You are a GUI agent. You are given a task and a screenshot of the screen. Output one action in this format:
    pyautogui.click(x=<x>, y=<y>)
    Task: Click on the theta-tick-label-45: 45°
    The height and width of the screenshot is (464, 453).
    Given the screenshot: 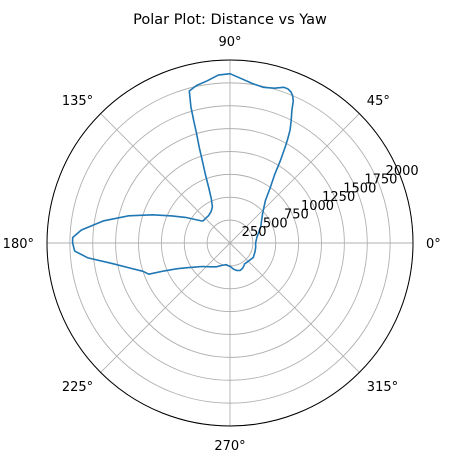 What is the action you would take?
    pyautogui.click(x=378, y=101)
    